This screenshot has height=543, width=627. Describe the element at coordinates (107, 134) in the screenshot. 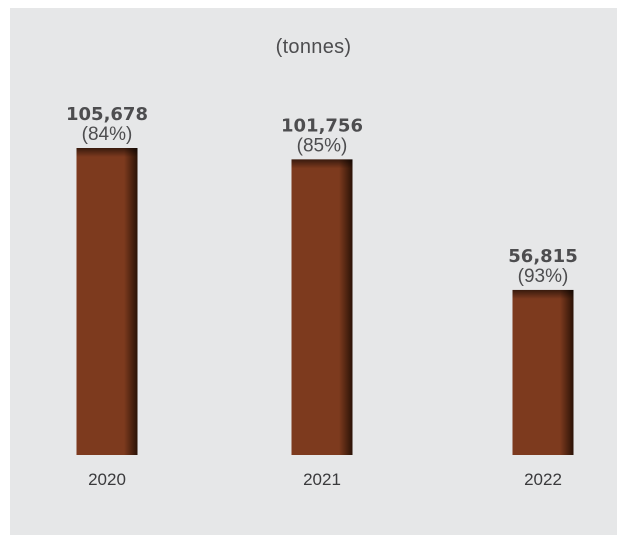

I see `percent-label-2020: (84%)` at that location.